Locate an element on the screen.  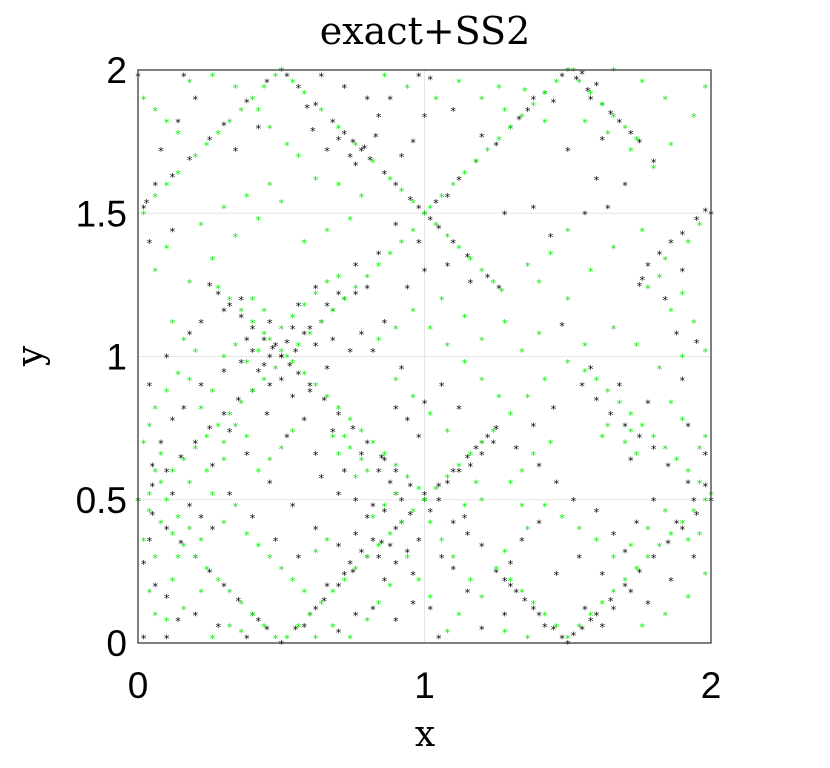
chart-title: exact+SS2 is located at coordinates (425, 31).